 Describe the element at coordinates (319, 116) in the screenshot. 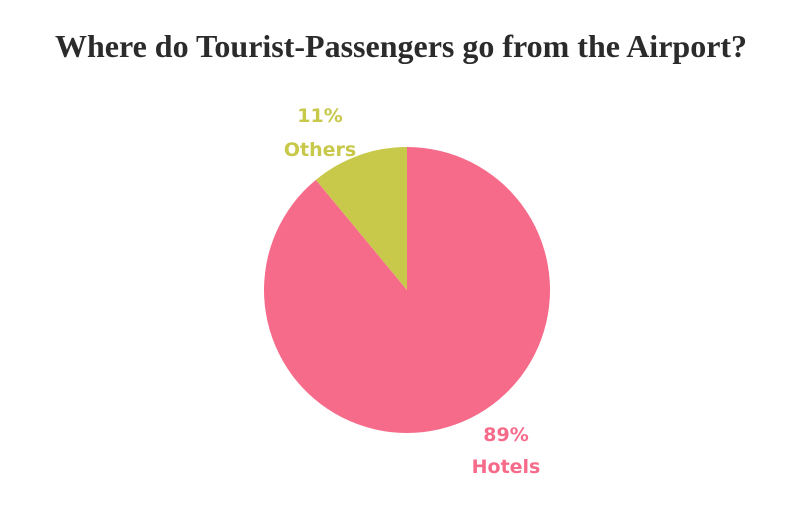

I see `slice-value-label-others: 11%` at that location.